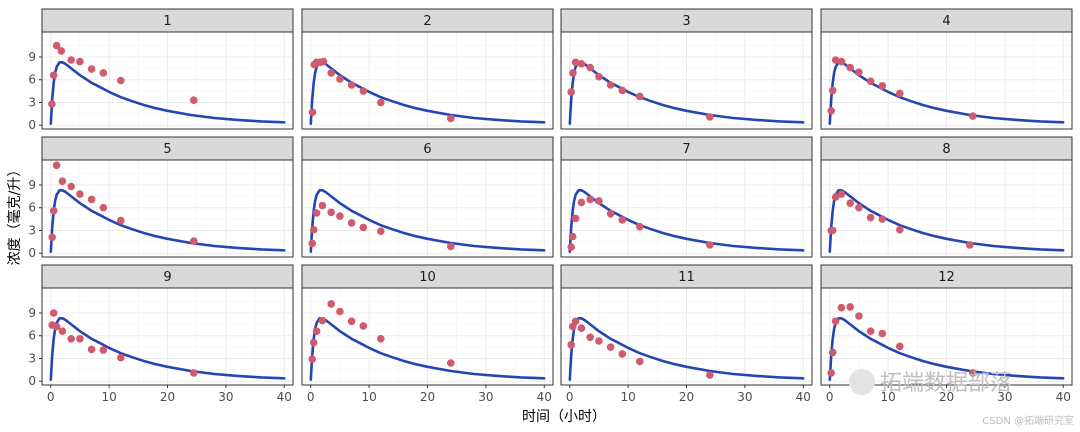  What do you see at coordinates (686, 334) in the screenshot?
I see `facet-panel-11: 11 0 10 20 30 40` at bounding box center [686, 334].